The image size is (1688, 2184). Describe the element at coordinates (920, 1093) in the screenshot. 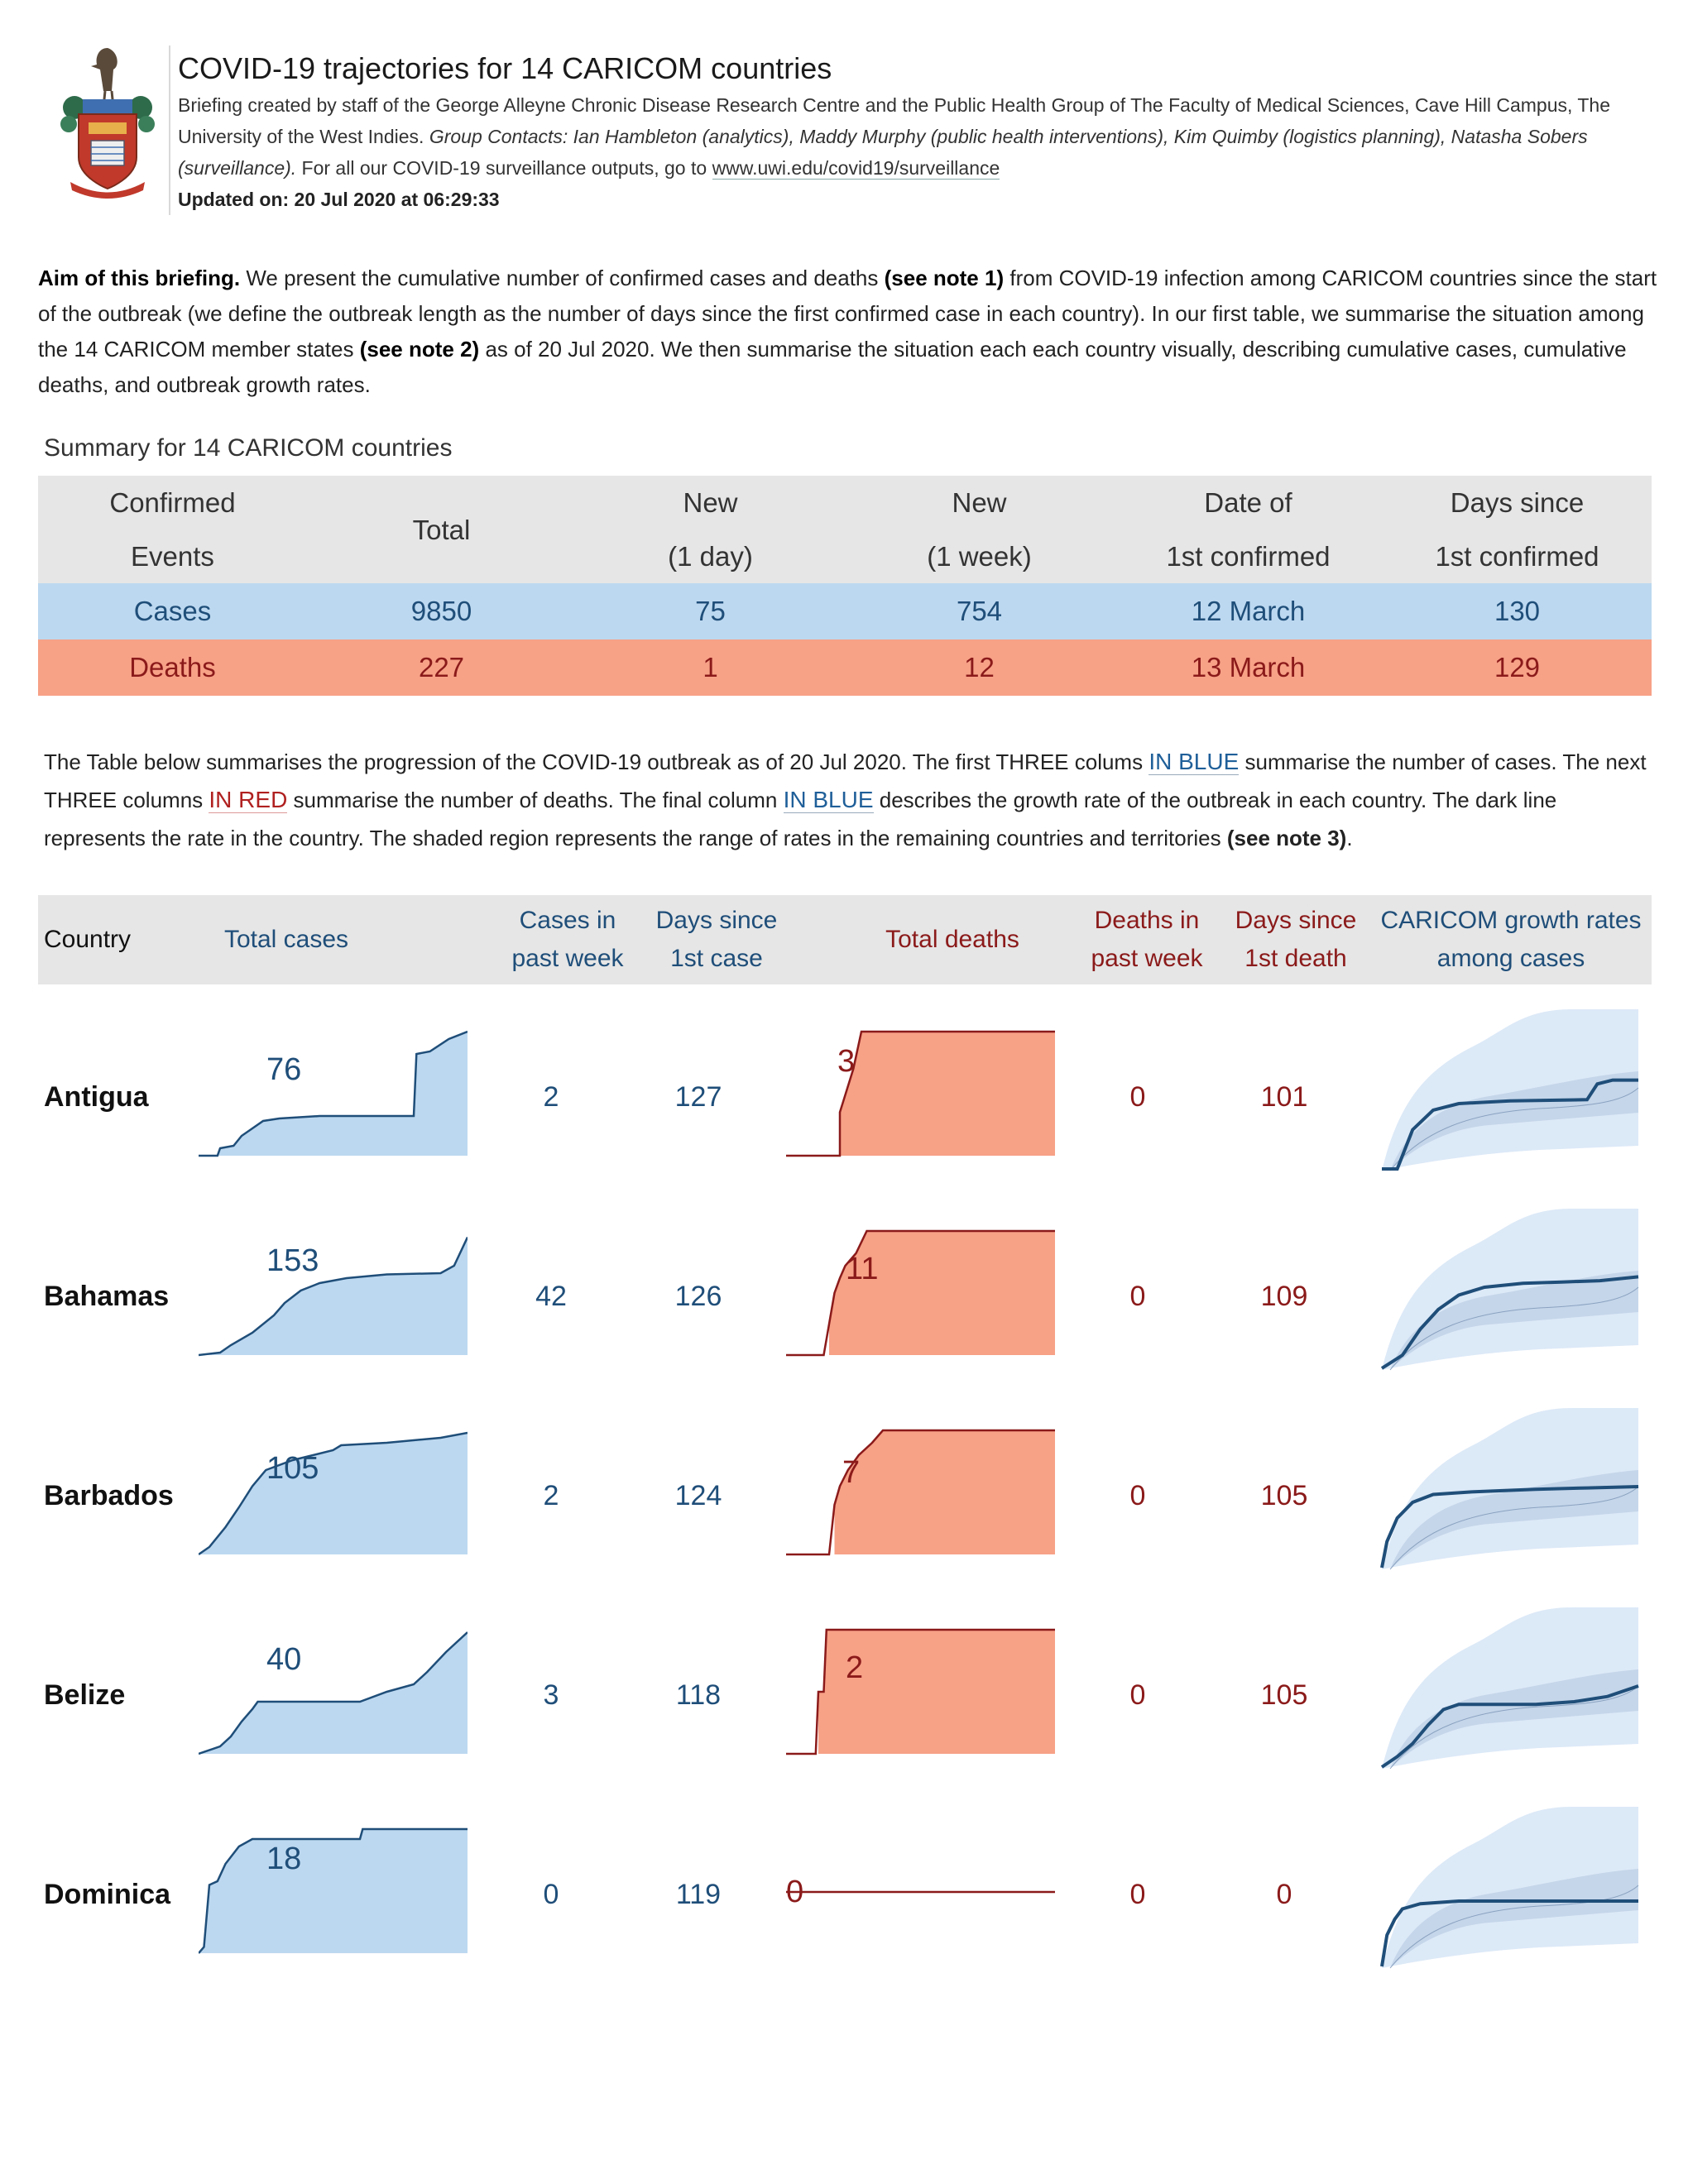

I see `deaths-sparkline: 3` at that location.